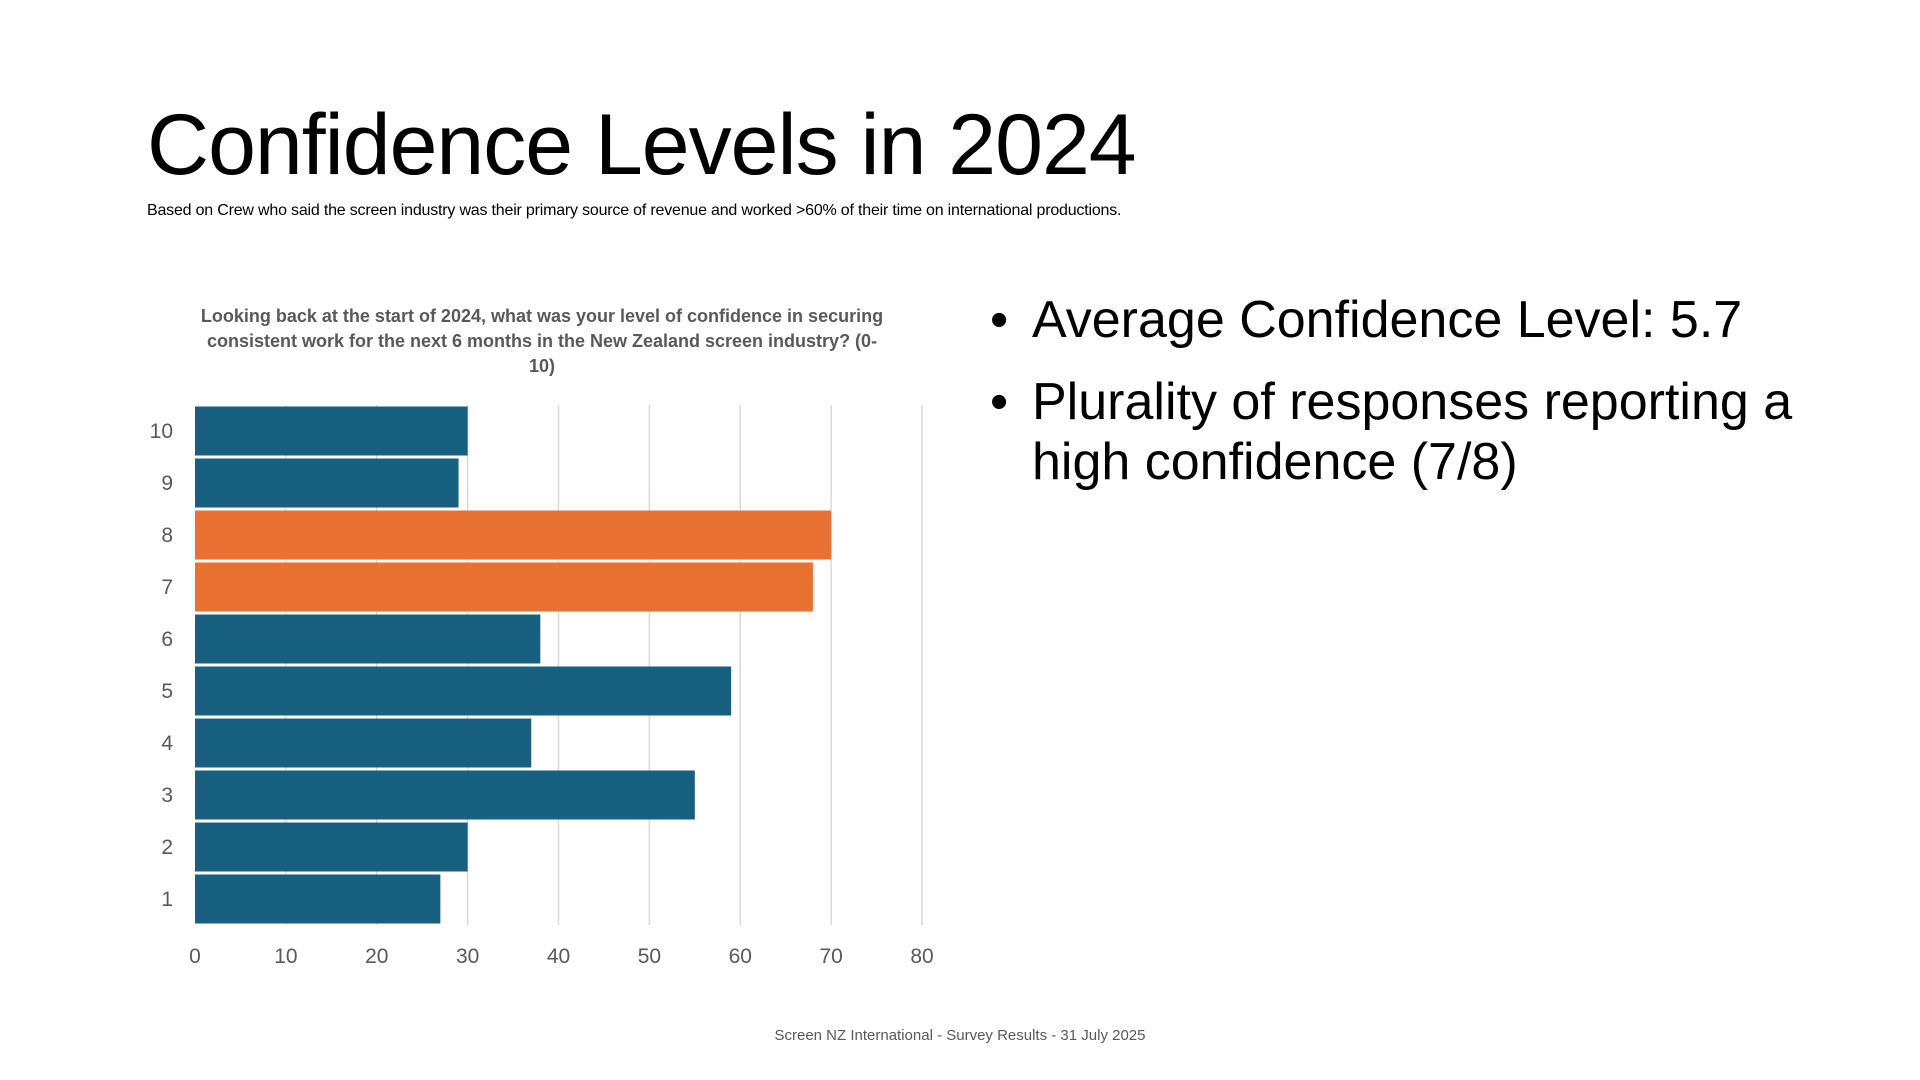 Image resolution: width=1920 pixels, height=1080 pixels. What do you see at coordinates (167, 743) in the screenshot?
I see `y-tick-label: 4` at bounding box center [167, 743].